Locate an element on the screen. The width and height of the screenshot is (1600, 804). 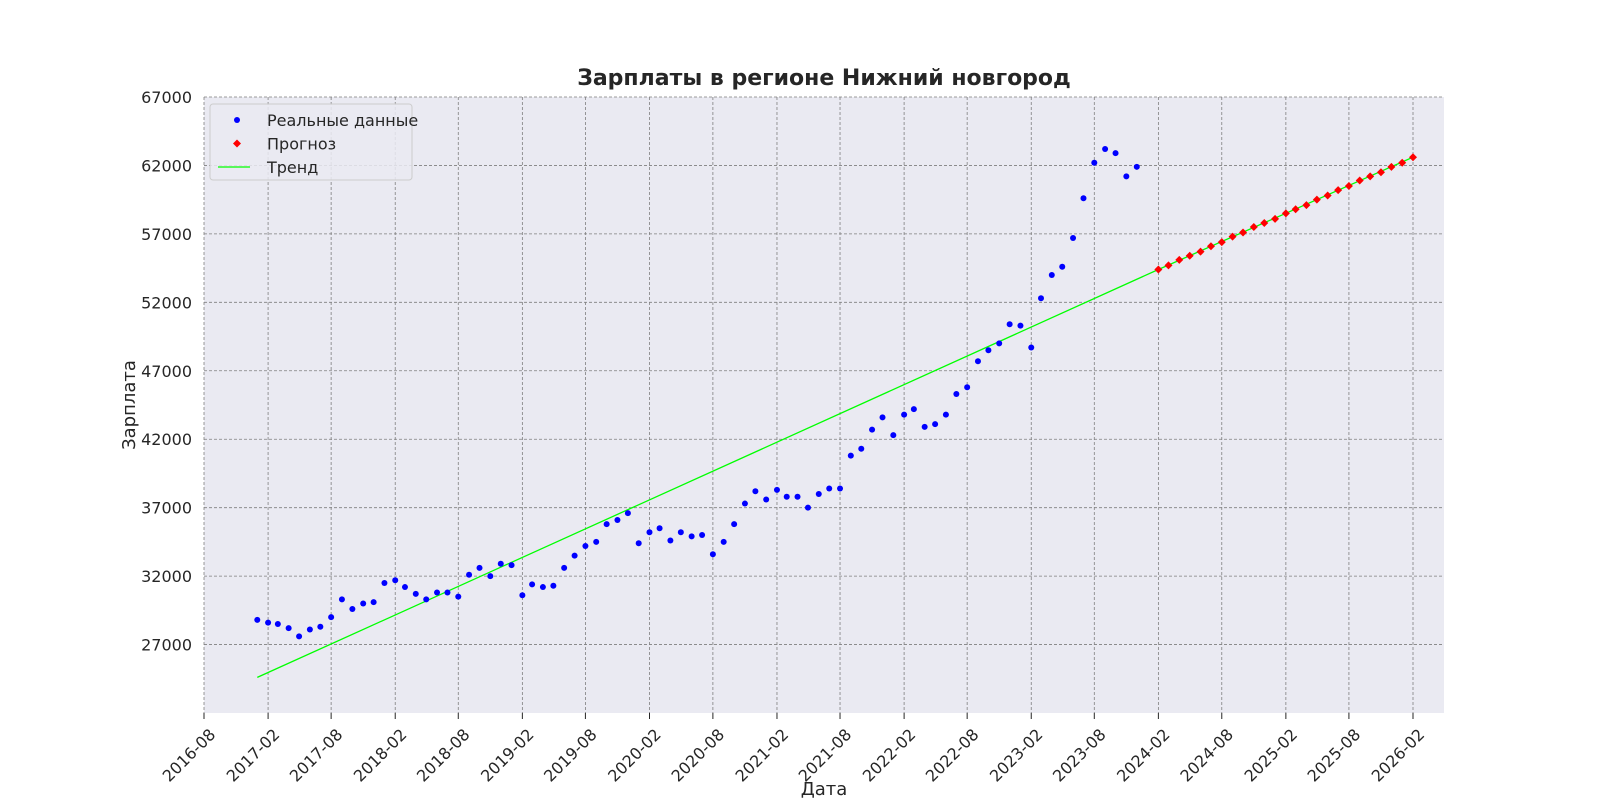
y-axis-label: Зарплата is located at coordinates (129, 405).